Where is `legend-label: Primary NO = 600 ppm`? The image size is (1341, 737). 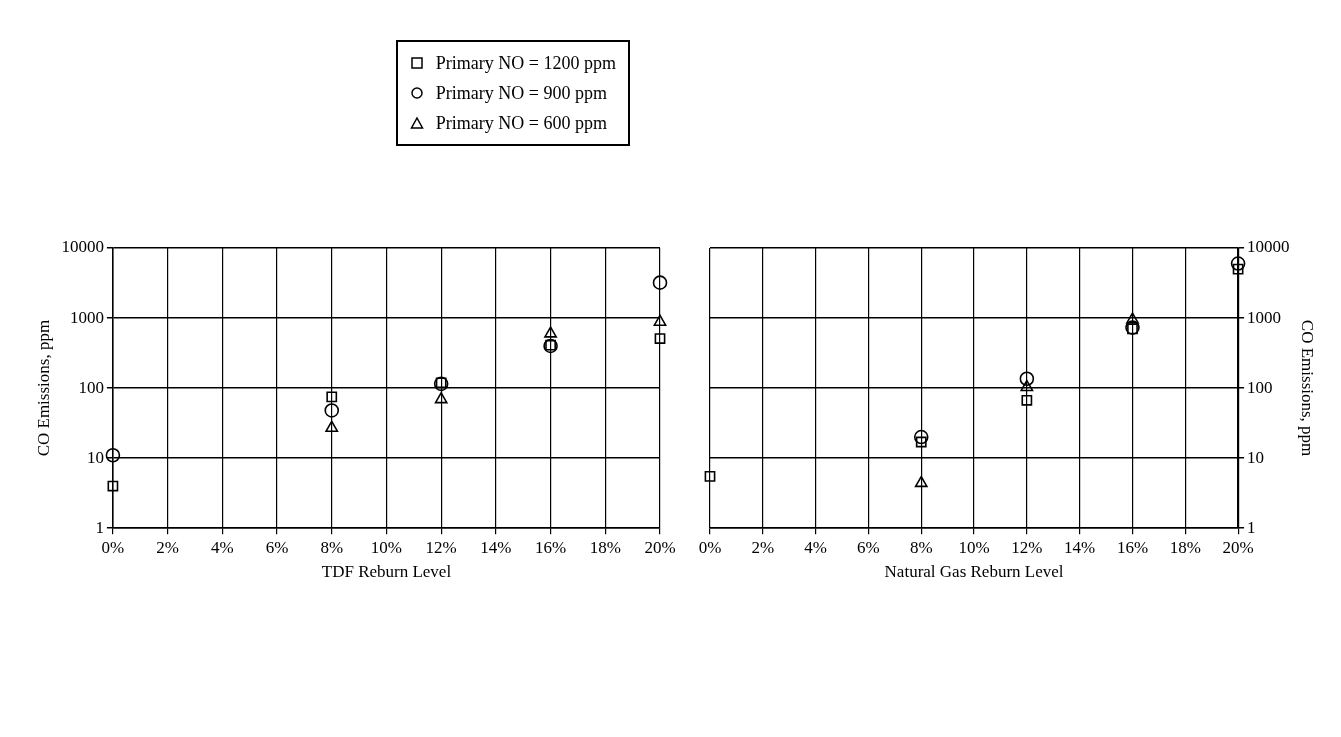
legend-label: Primary NO = 600 ppm is located at coordinates (521, 123).